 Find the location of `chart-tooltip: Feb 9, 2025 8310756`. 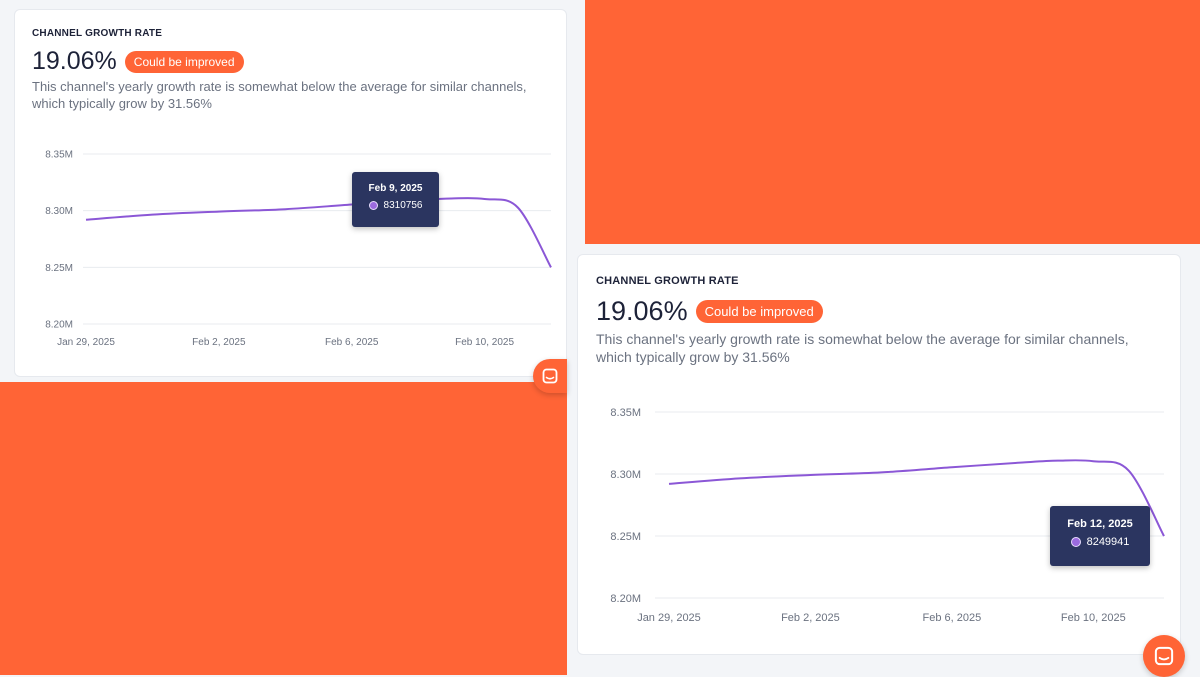

chart-tooltip: Feb 9, 2025 8310756 is located at coordinates (395, 199).